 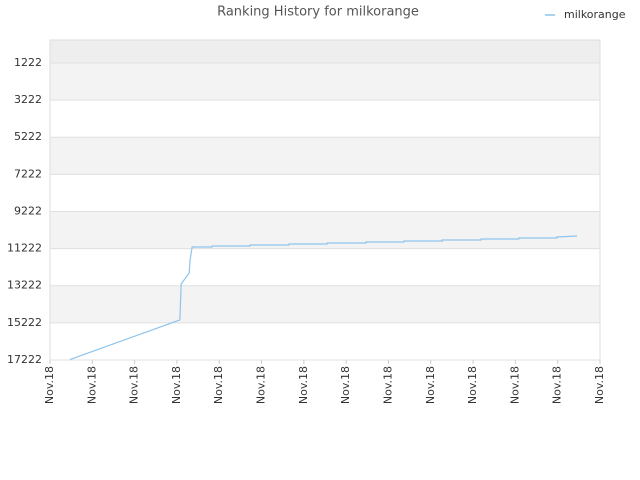 I want to click on y-tick-label: 15222, so click(x=24, y=322).